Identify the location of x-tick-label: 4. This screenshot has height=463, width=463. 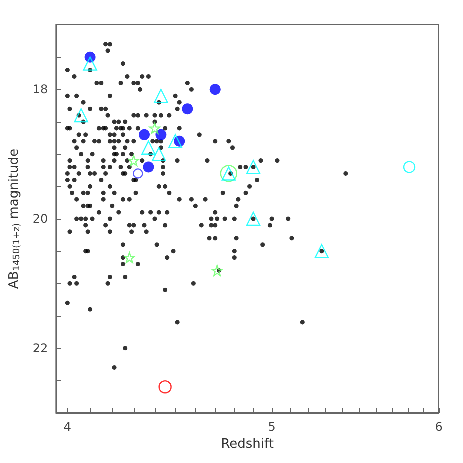
(68, 427).